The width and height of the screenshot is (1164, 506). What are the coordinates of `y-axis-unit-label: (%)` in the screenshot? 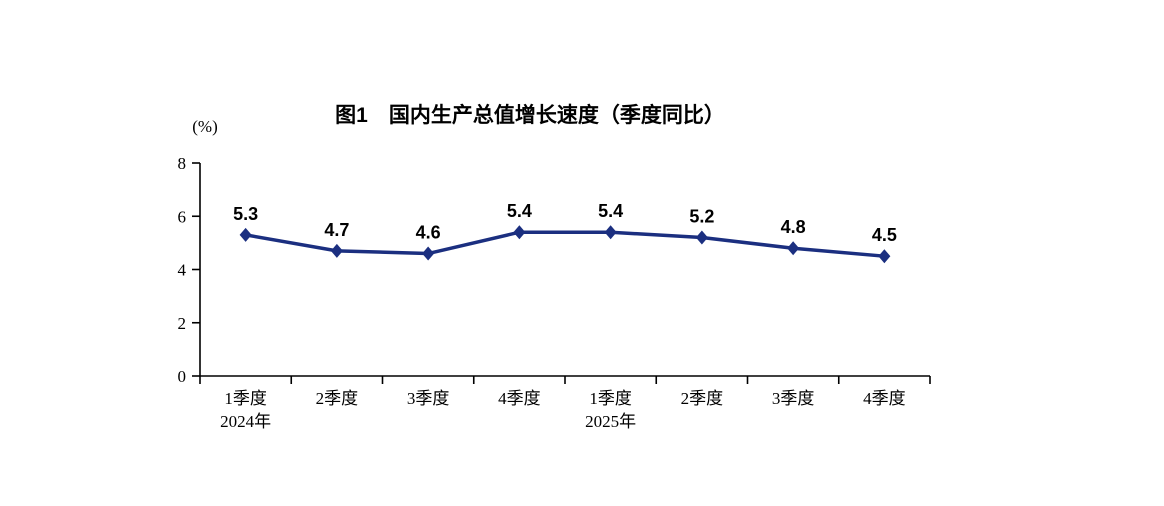 It's located at (204, 126).